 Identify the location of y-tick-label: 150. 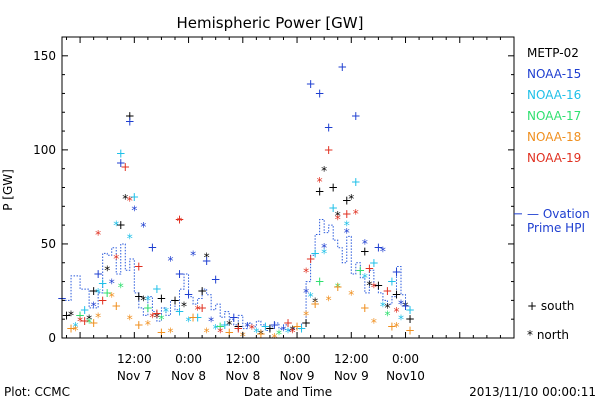
(44, 56).